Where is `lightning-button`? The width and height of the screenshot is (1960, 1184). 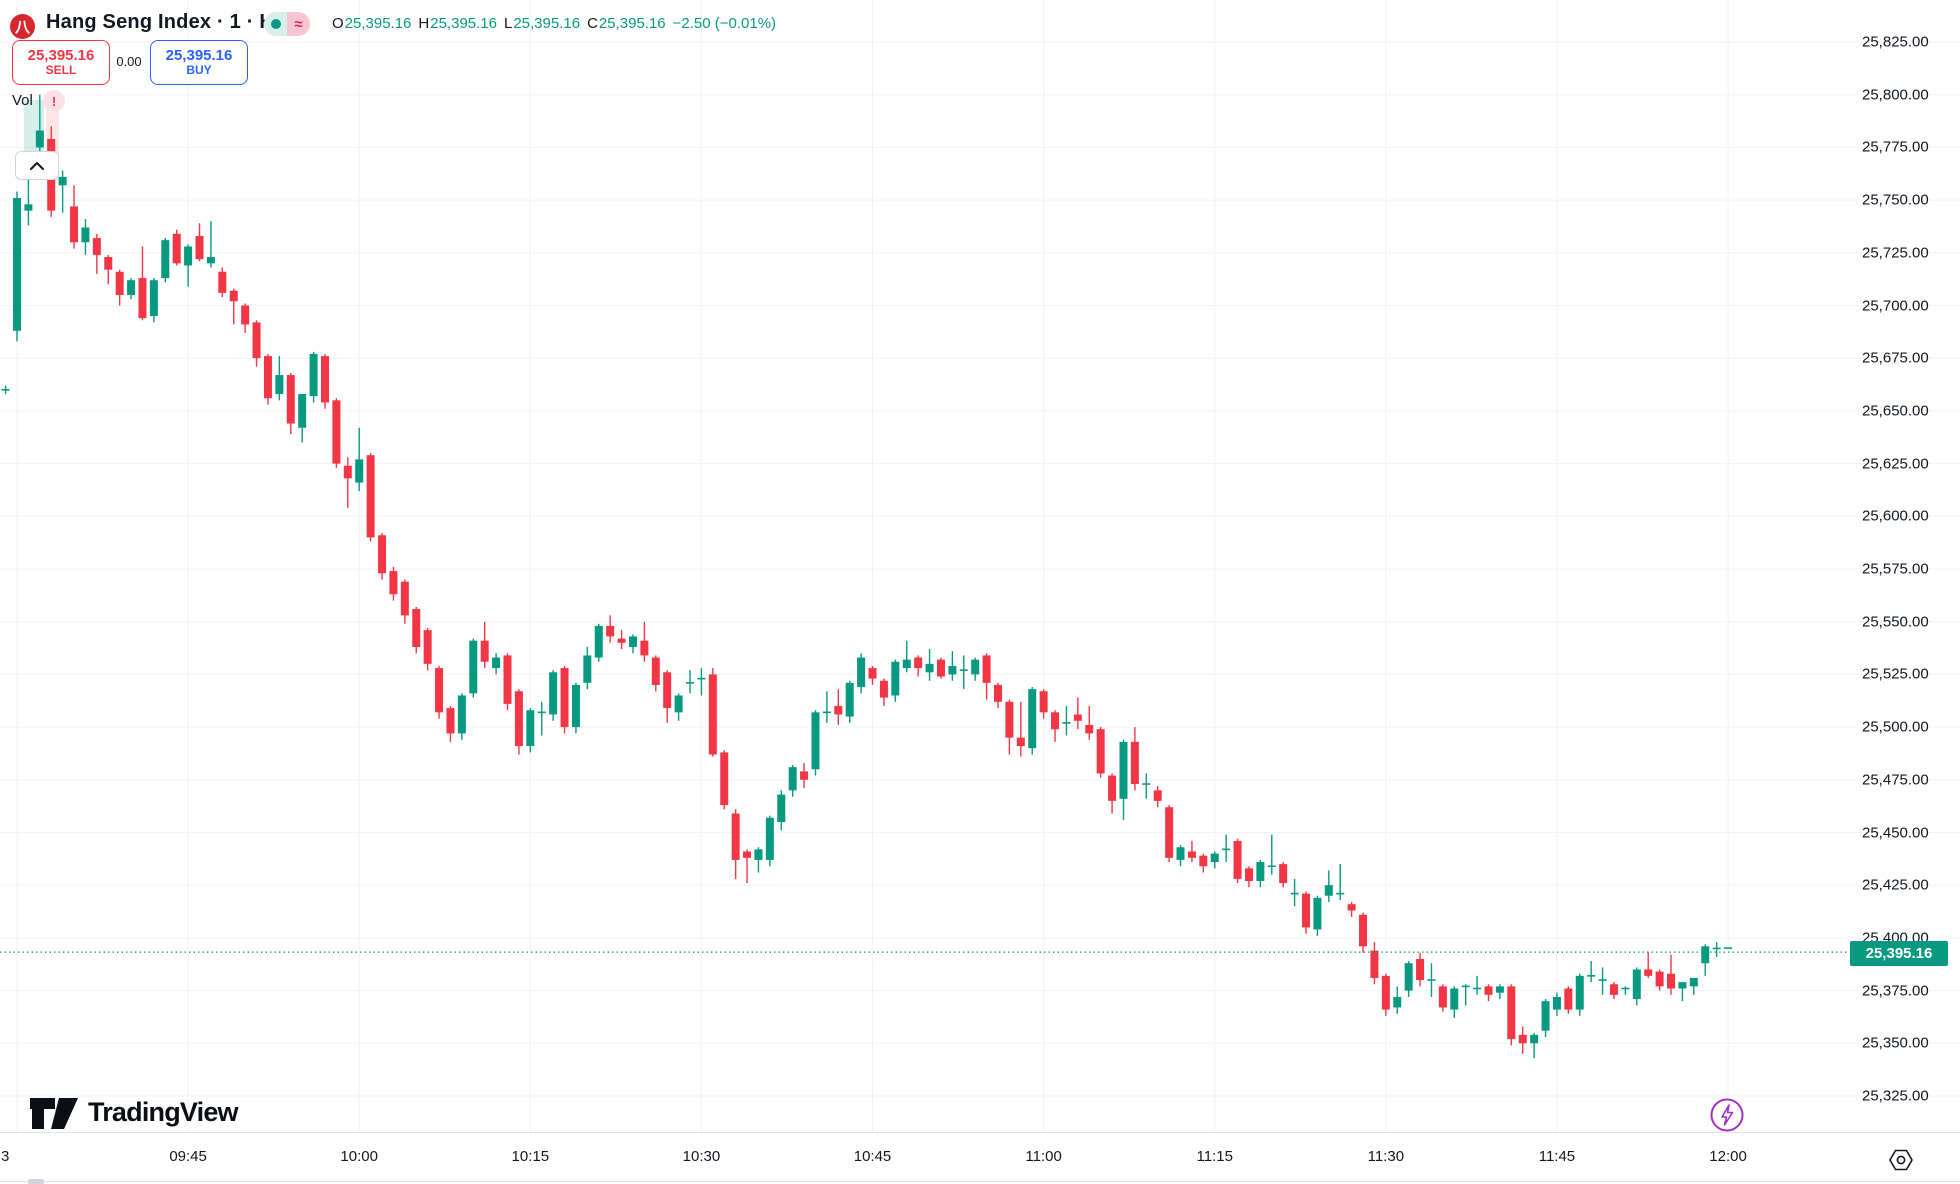
lightning-button is located at coordinates (1727, 1115).